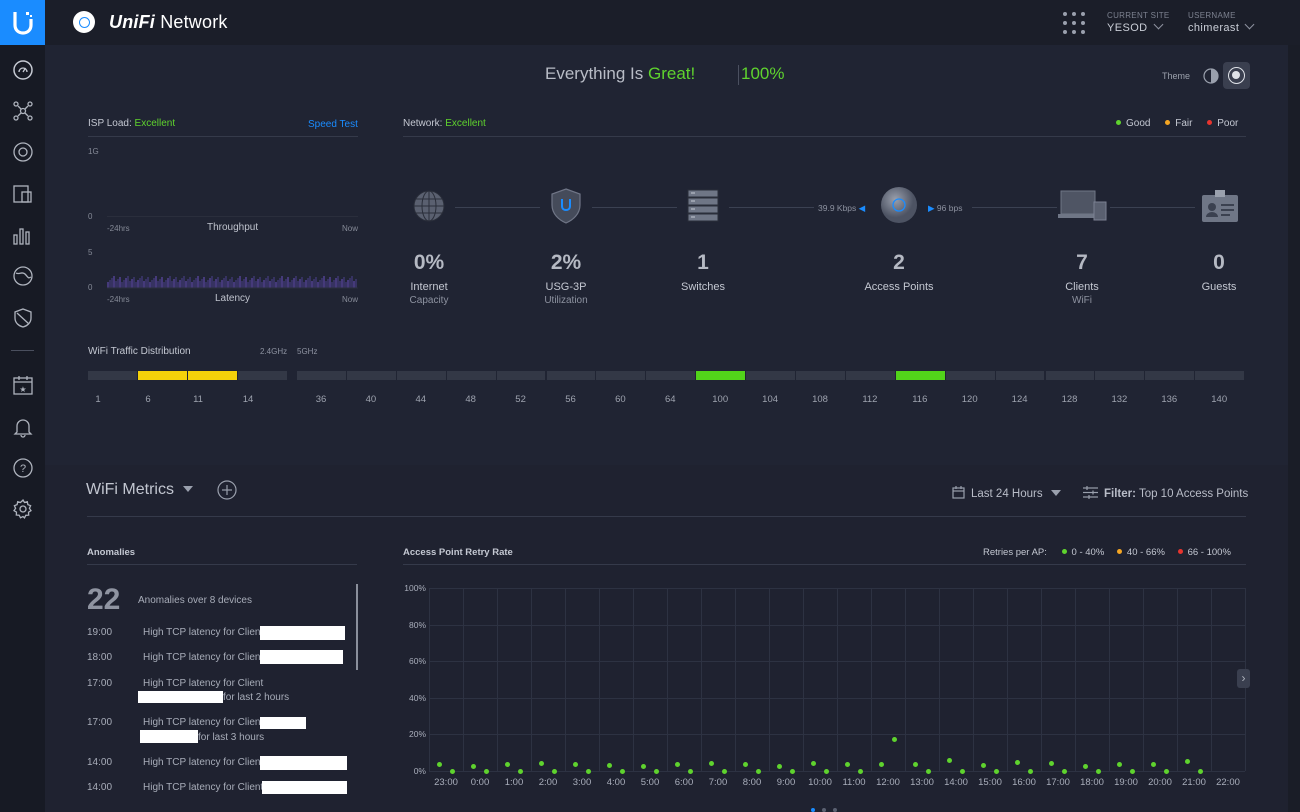 The image size is (1300, 812). What do you see at coordinates (1006, 492) in the screenshot?
I see `time-range-selector: Last 24 Hours` at bounding box center [1006, 492].